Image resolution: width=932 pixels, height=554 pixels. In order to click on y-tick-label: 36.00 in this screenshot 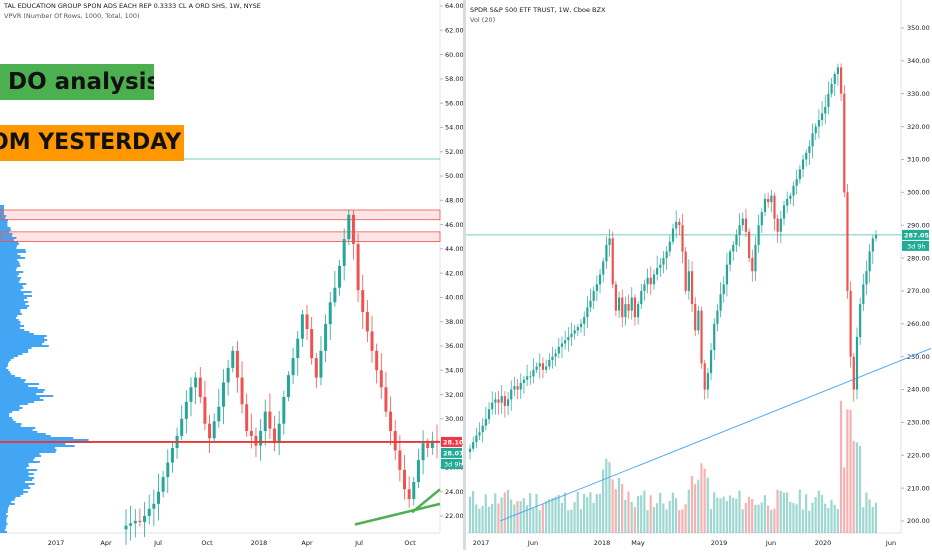, I will do `click(454, 346)`.